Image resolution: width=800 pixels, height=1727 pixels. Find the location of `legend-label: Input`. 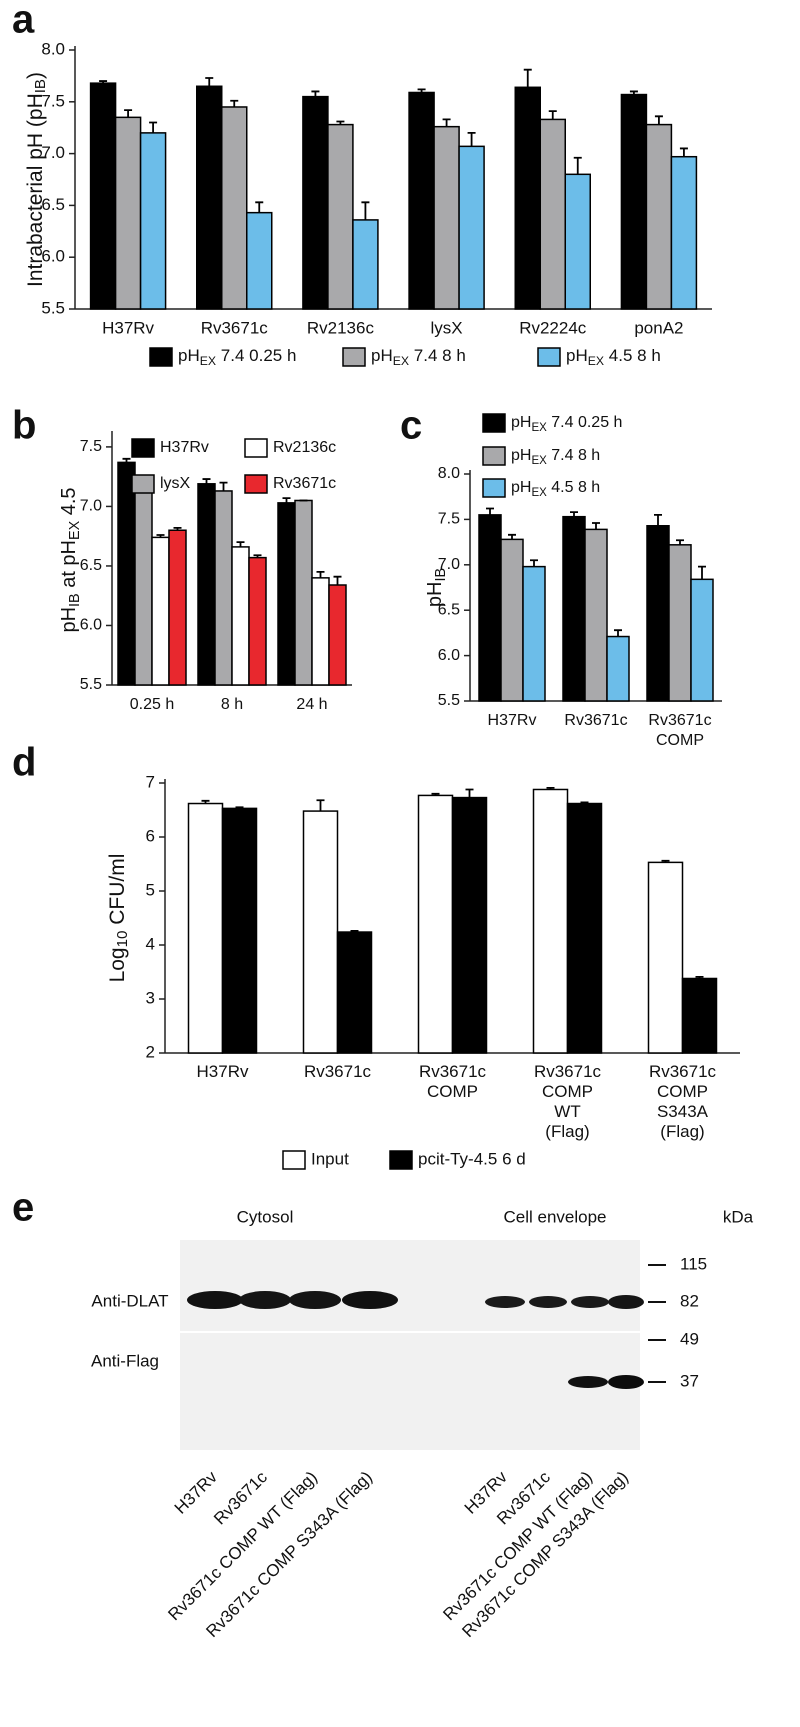

legend-label: Input is located at coordinates (330, 1158).